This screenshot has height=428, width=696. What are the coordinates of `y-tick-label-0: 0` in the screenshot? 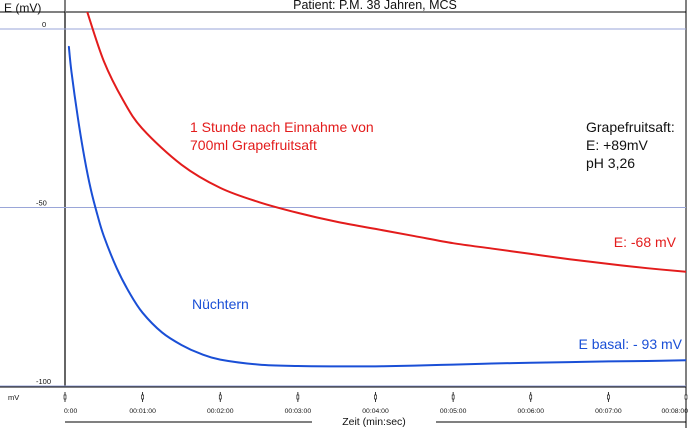 It's located at (44, 24).